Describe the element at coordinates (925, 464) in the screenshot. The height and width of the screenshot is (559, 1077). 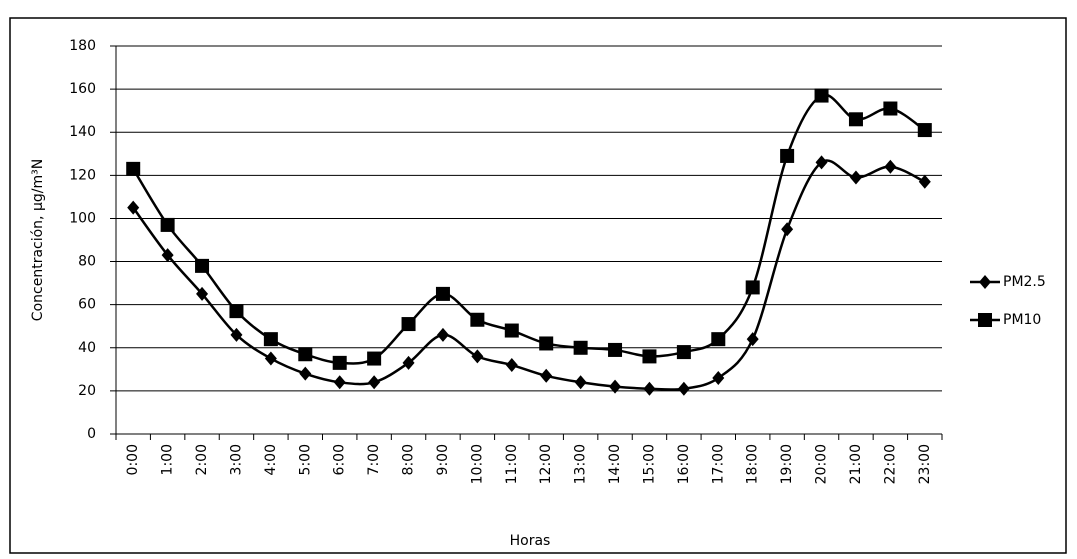
I see `x-tick-label: 23:00` at that location.